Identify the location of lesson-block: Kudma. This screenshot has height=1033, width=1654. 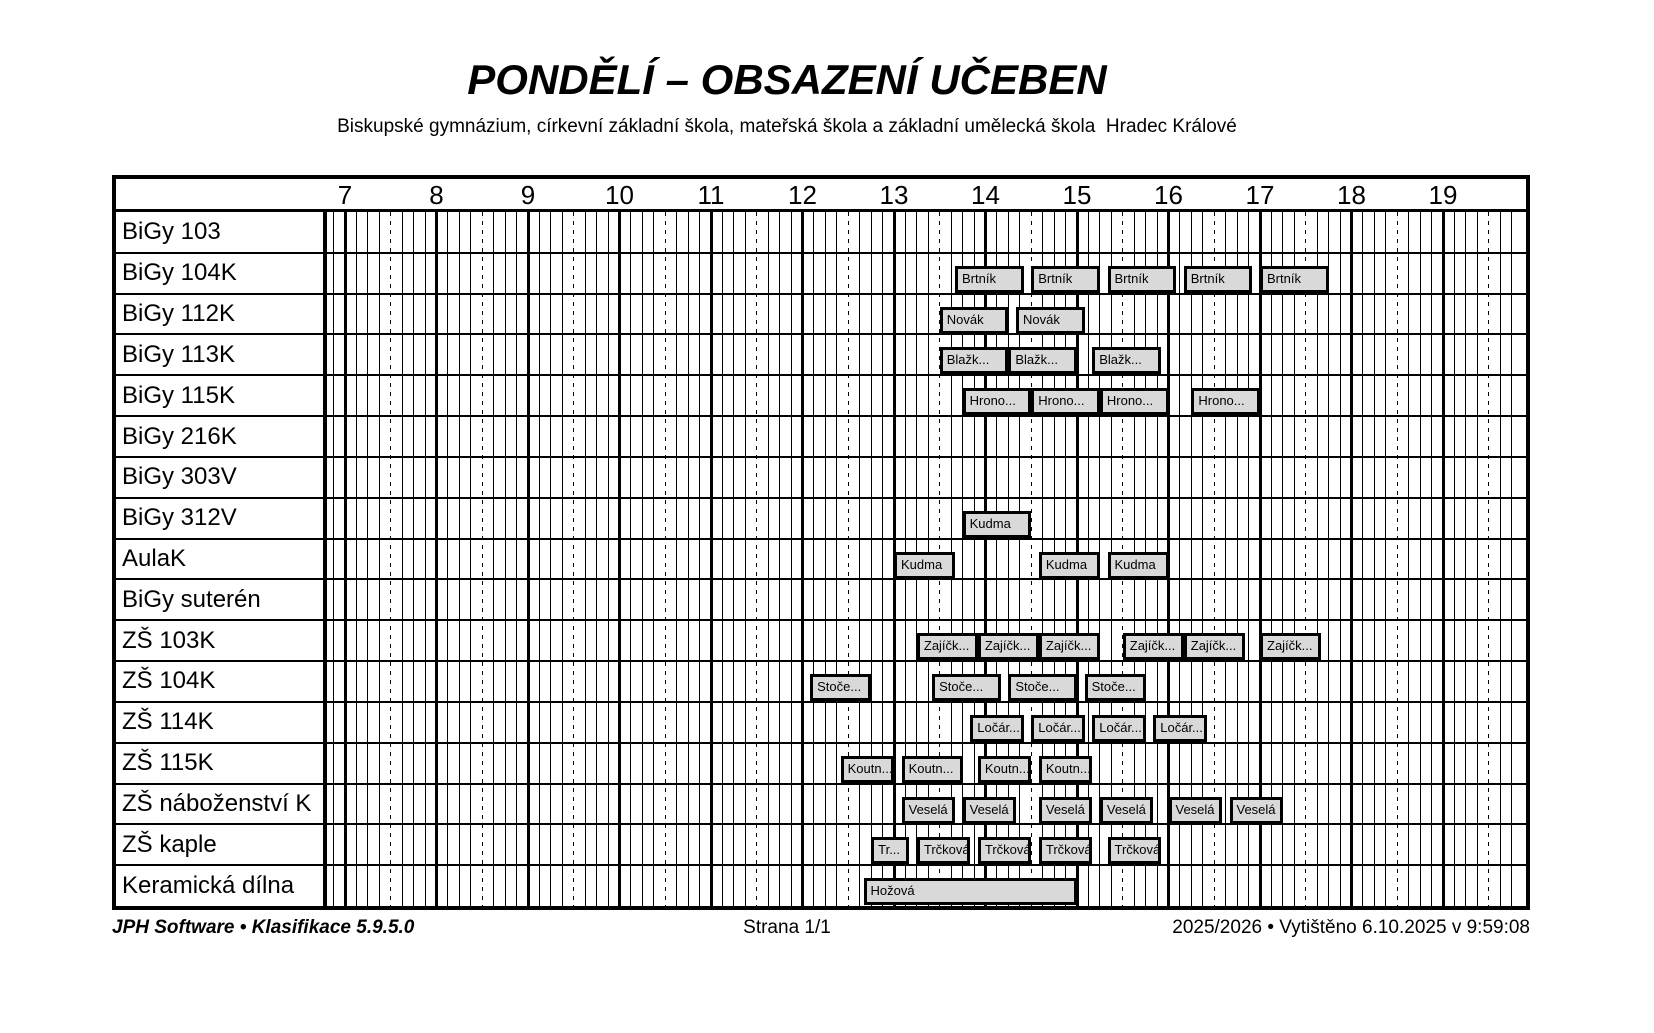
(924, 565).